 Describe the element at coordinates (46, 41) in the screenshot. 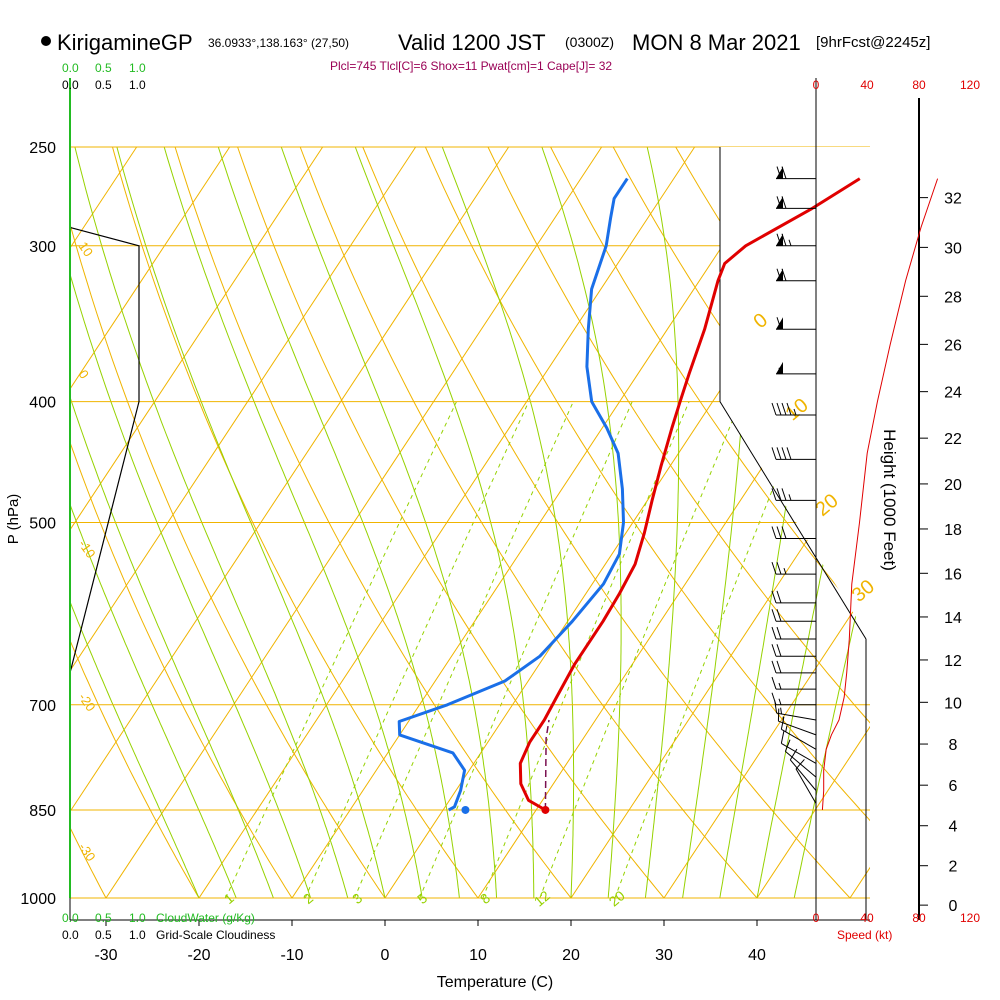

I see `station-dot-icon` at that location.